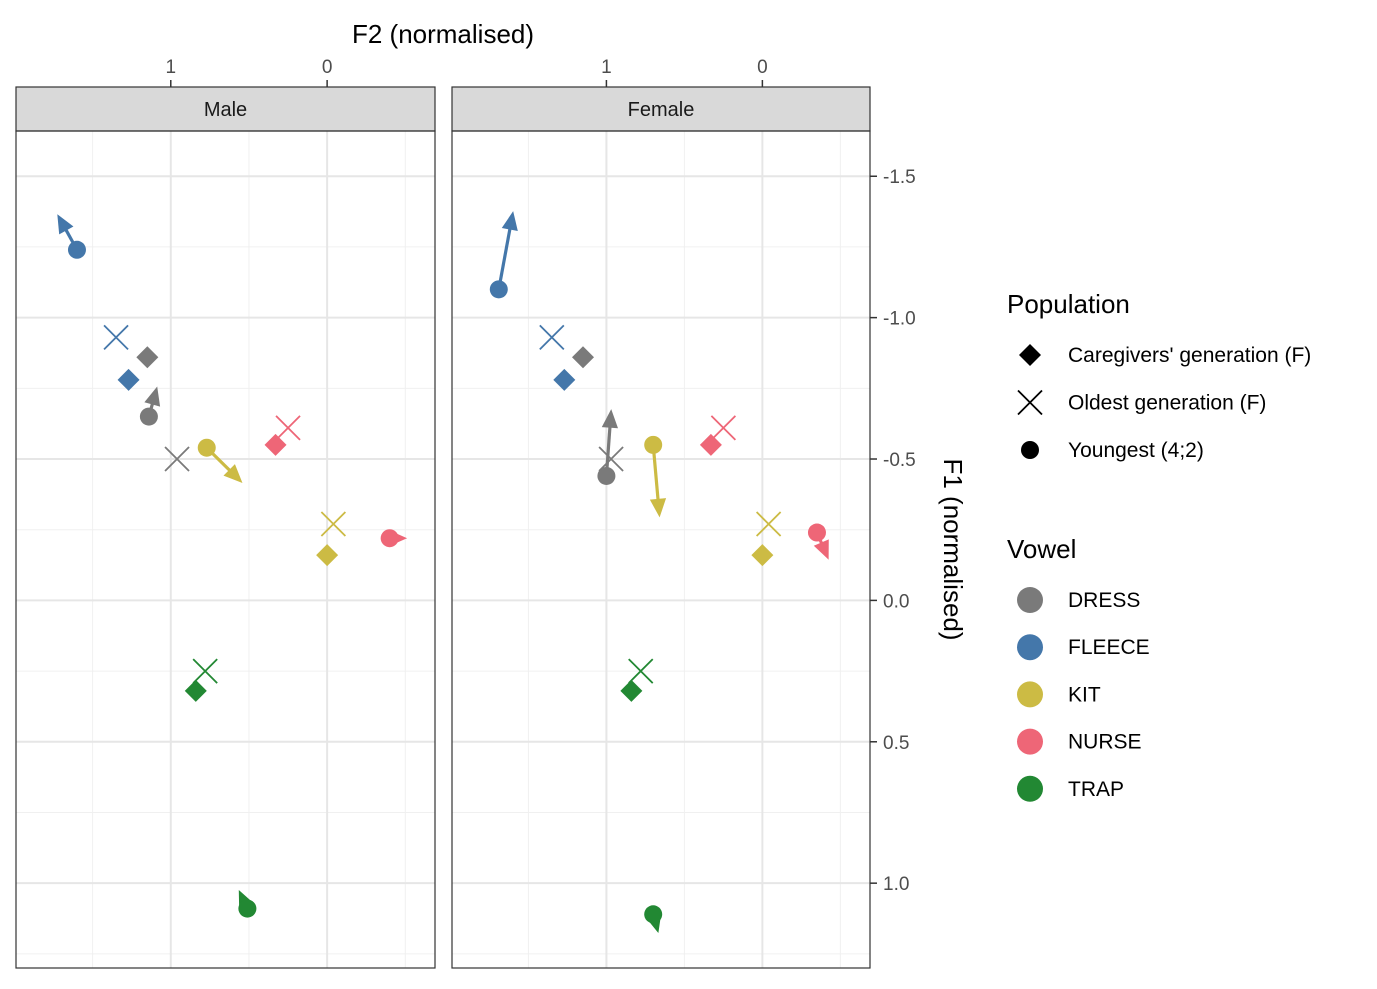  I want to click on legend-label-vowel: NURSE, so click(1105, 742).